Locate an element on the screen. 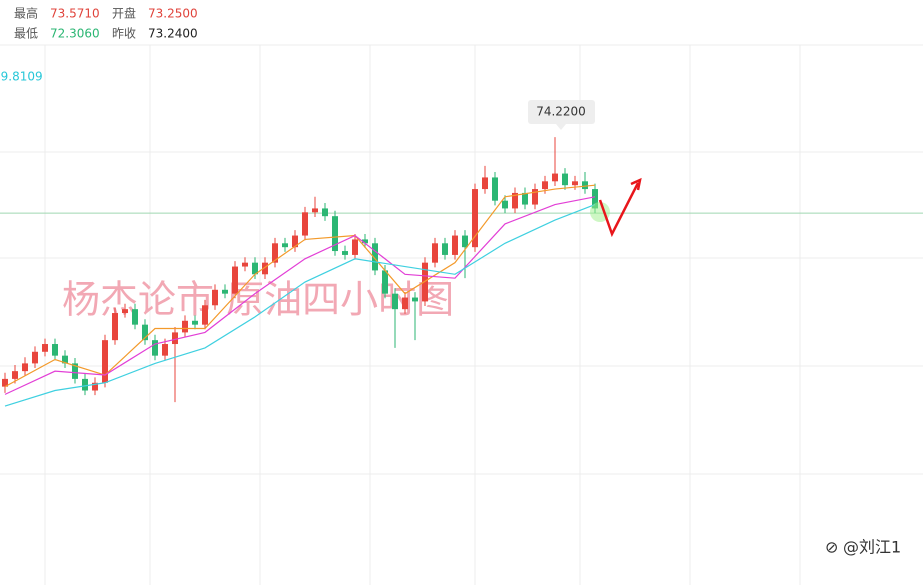 The width and height of the screenshot is (923, 585). footer: @刘江1 is located at coordinates (872, 547).